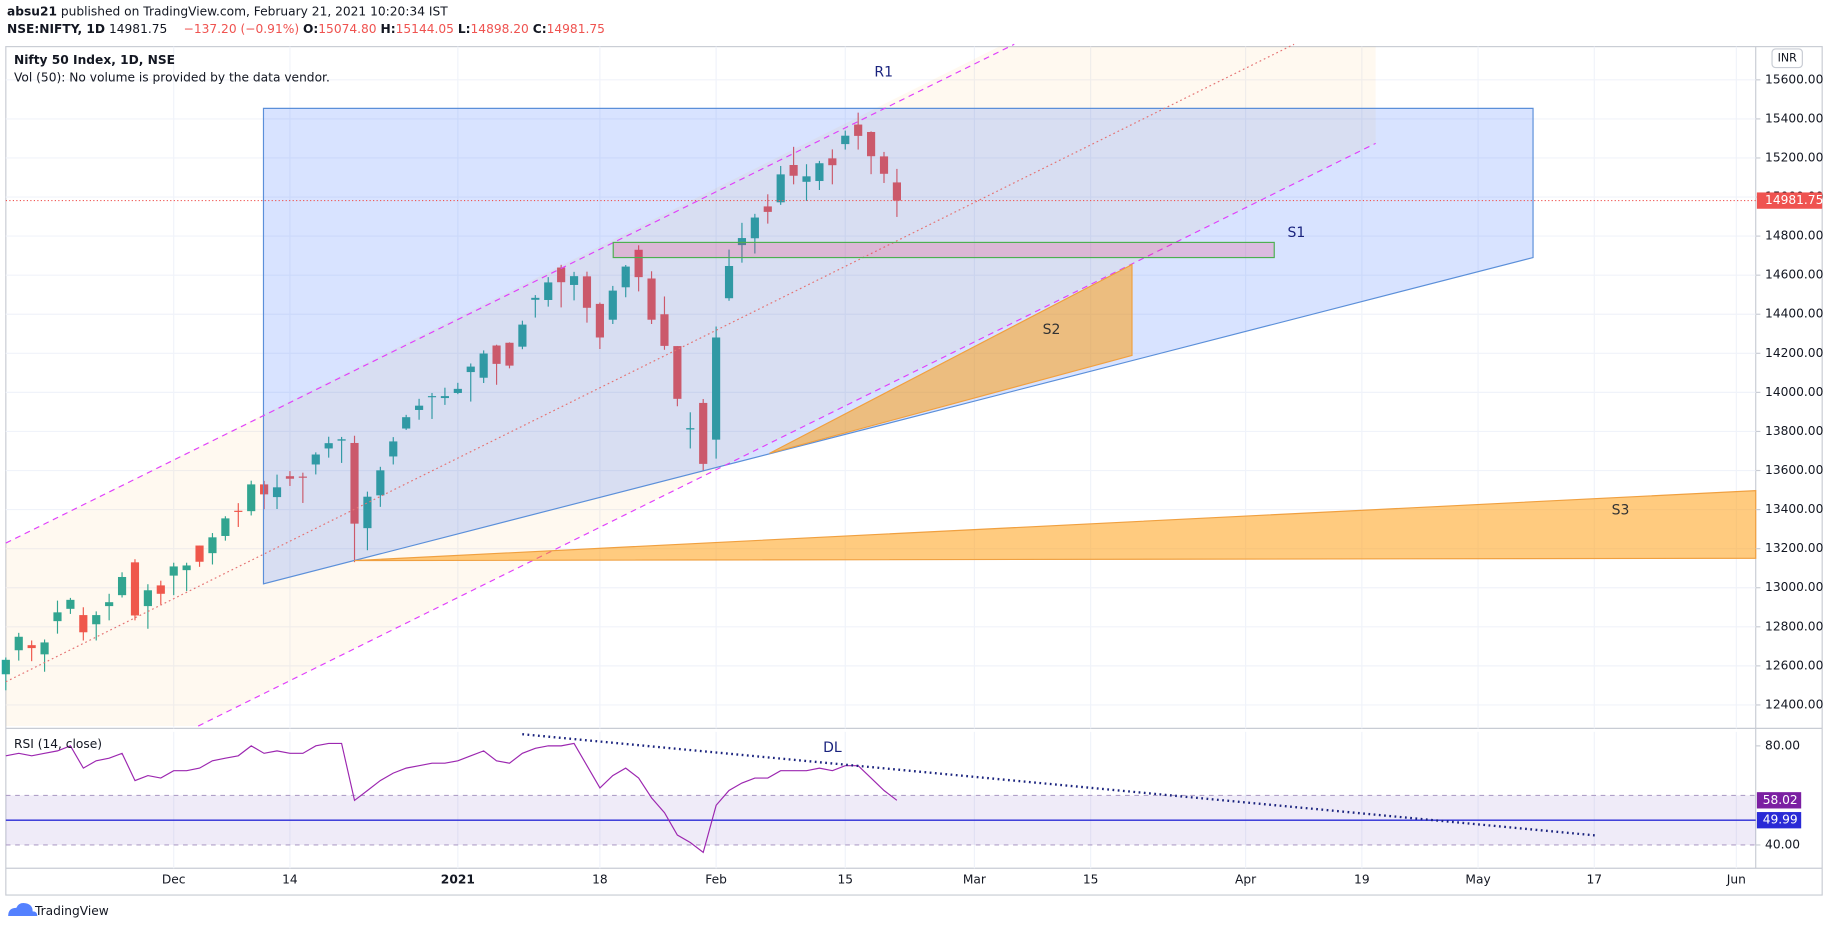 The height and width of the screenshot is (930, 1828). Describe the element at coordinates (1794, 275) in the screenshot. I see `y-tick-label: 14600.00` at that location.